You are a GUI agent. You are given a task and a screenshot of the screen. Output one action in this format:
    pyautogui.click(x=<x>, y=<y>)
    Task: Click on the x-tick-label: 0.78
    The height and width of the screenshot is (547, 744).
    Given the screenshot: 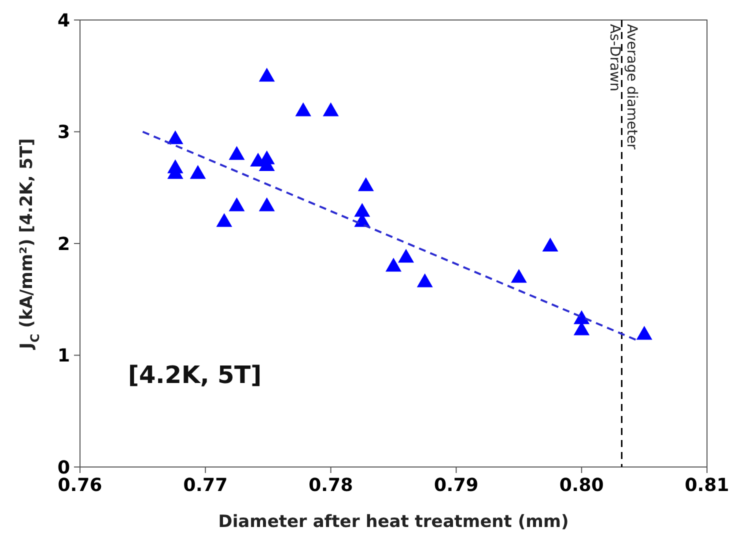 What is the action you would take?
    pyautogui.click(x=331, y=485)
    